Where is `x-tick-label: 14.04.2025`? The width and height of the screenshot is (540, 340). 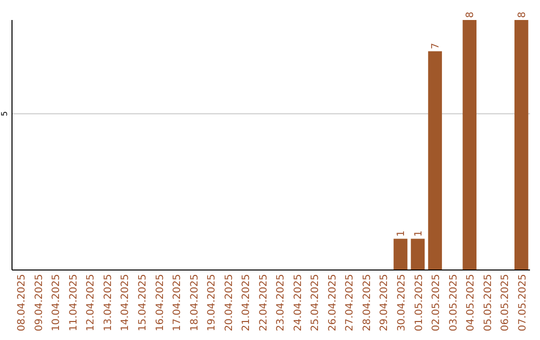
x-tick-label: 14.04.2025 is located at coordinates (126, 303).